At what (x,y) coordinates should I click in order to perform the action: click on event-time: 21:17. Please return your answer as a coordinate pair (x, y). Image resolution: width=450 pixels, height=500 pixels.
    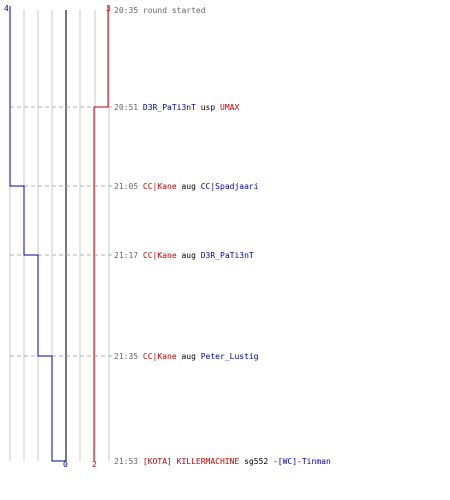
    Looking at the image, I should click on (126, 255).